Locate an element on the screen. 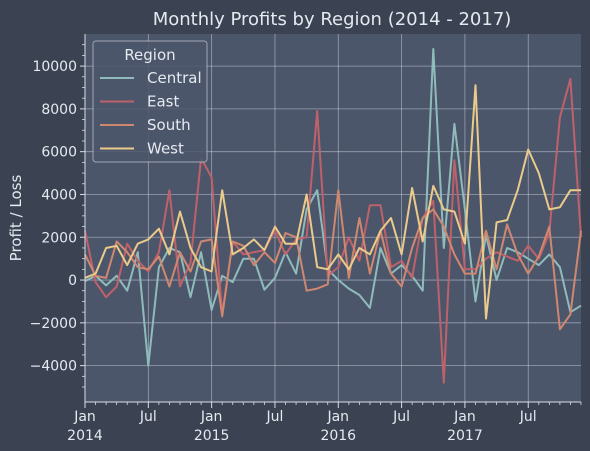  y-tick-label: 8000 is located at coordinates (59, 110).